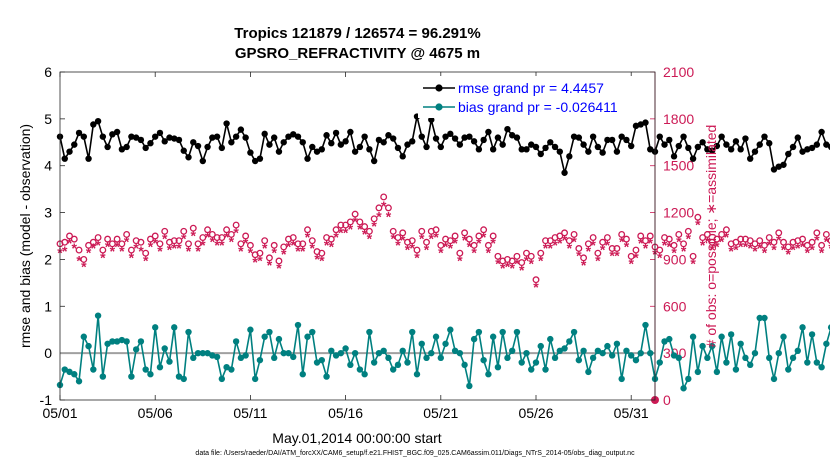  I want to click on y-left-tick-label: 3, so click(48, 213).